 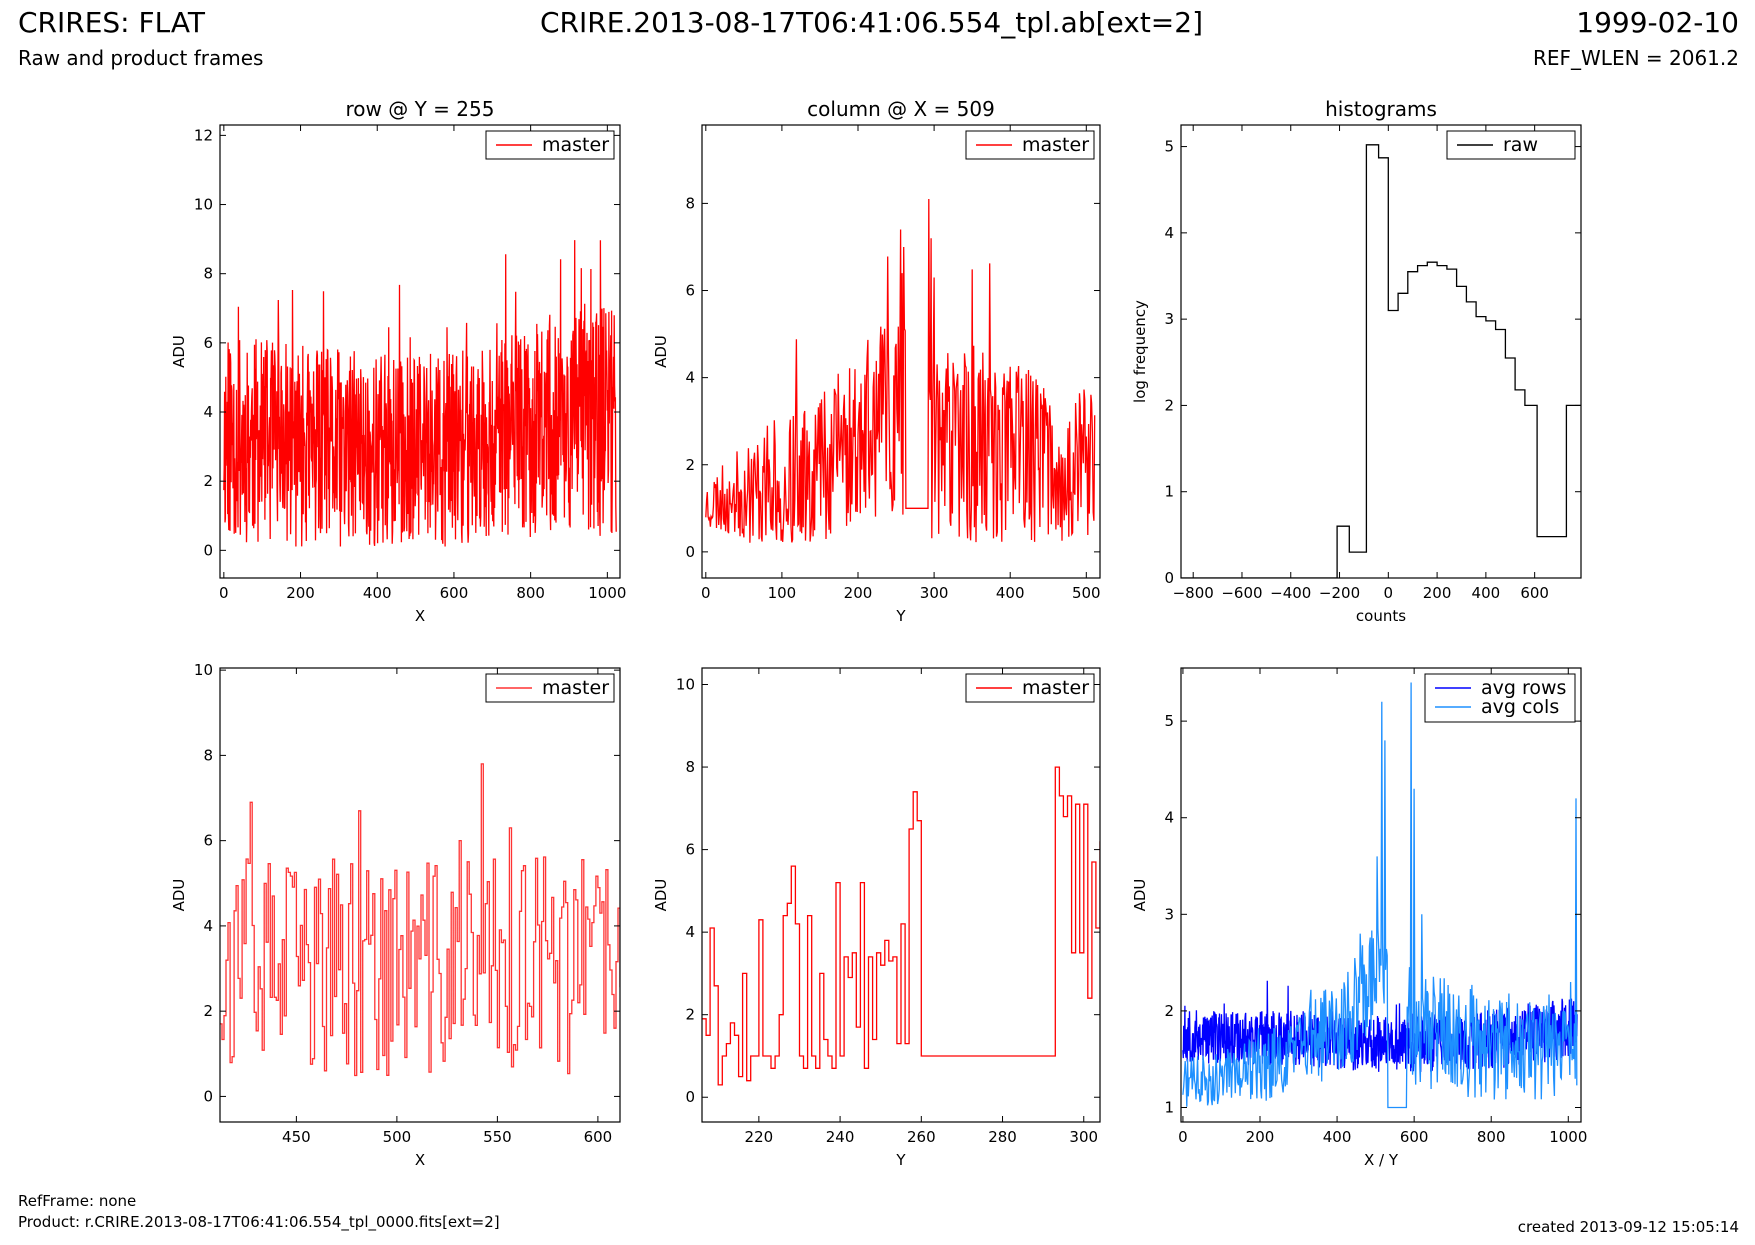 I want to click on x-tick-label: 260, so click(x=921, y=1137).